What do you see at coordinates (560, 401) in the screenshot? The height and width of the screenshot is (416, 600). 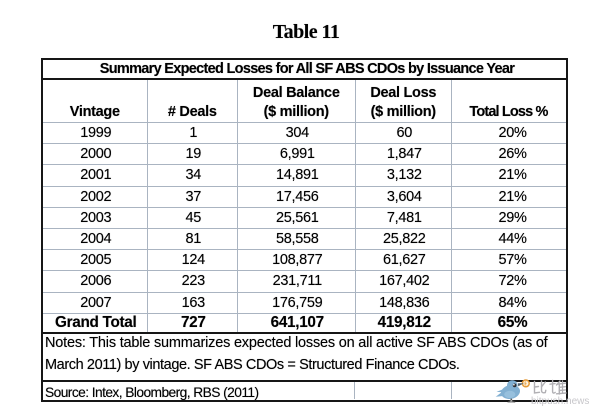 I see `svg-text: bitpush.news` at bounding box center [560, 401].